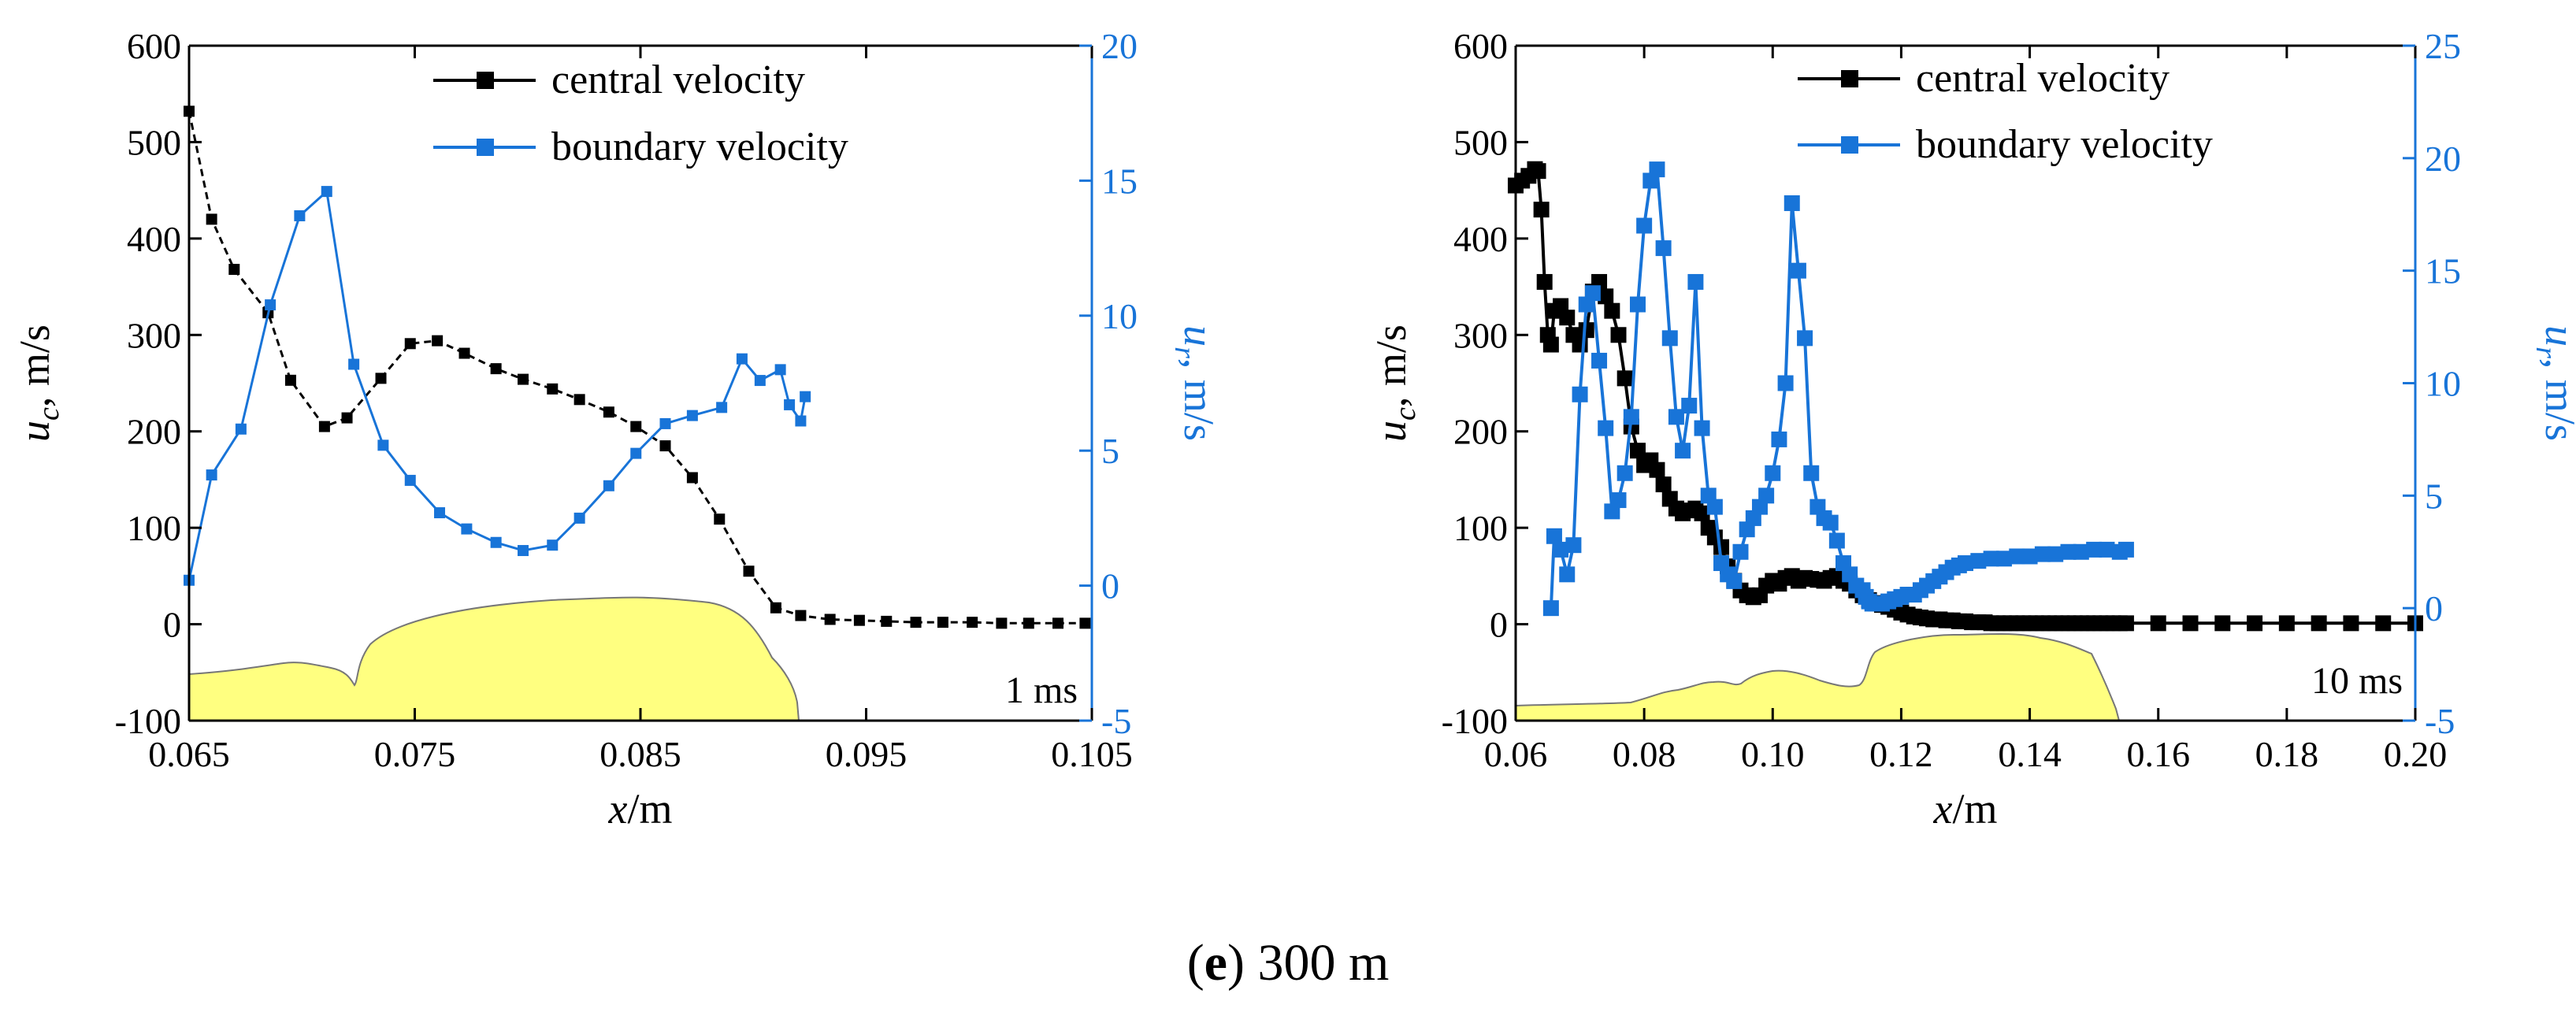  Describe the element at coordinates (1288, 963) in the screenshot. I see `figure-caption: (e) 300 m` at that location.